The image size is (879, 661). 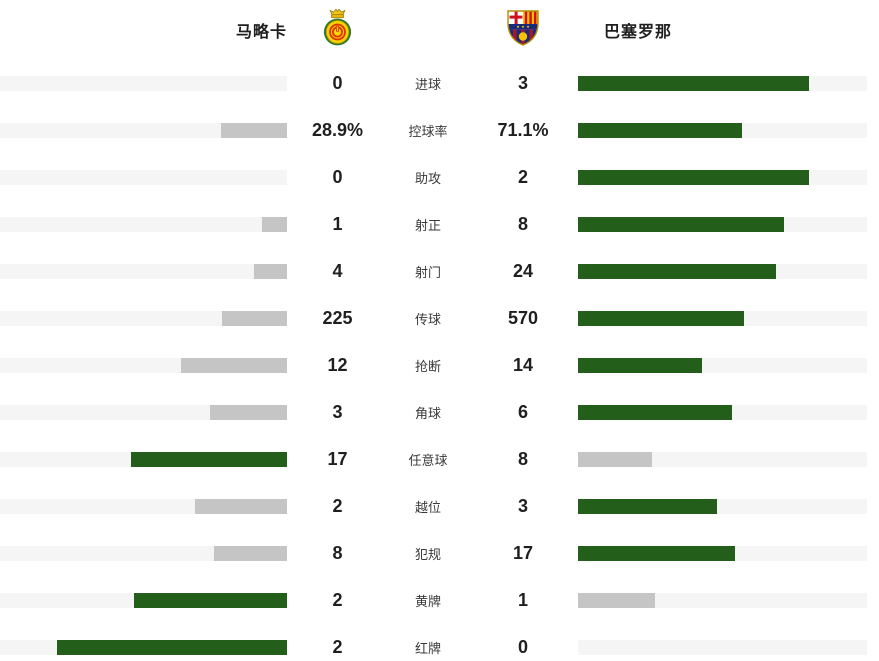 I want to click on stat-row-11: 8 犯规 17, so click(x=439, y=553).